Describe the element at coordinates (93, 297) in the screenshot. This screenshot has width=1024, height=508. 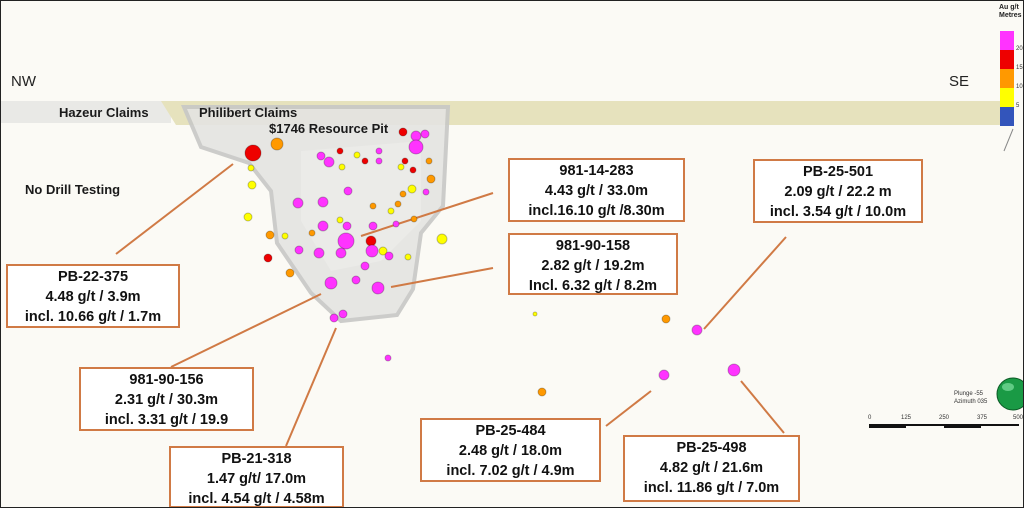
I see `callout-line1: 4.48 g/t / 3.9m` at that location.